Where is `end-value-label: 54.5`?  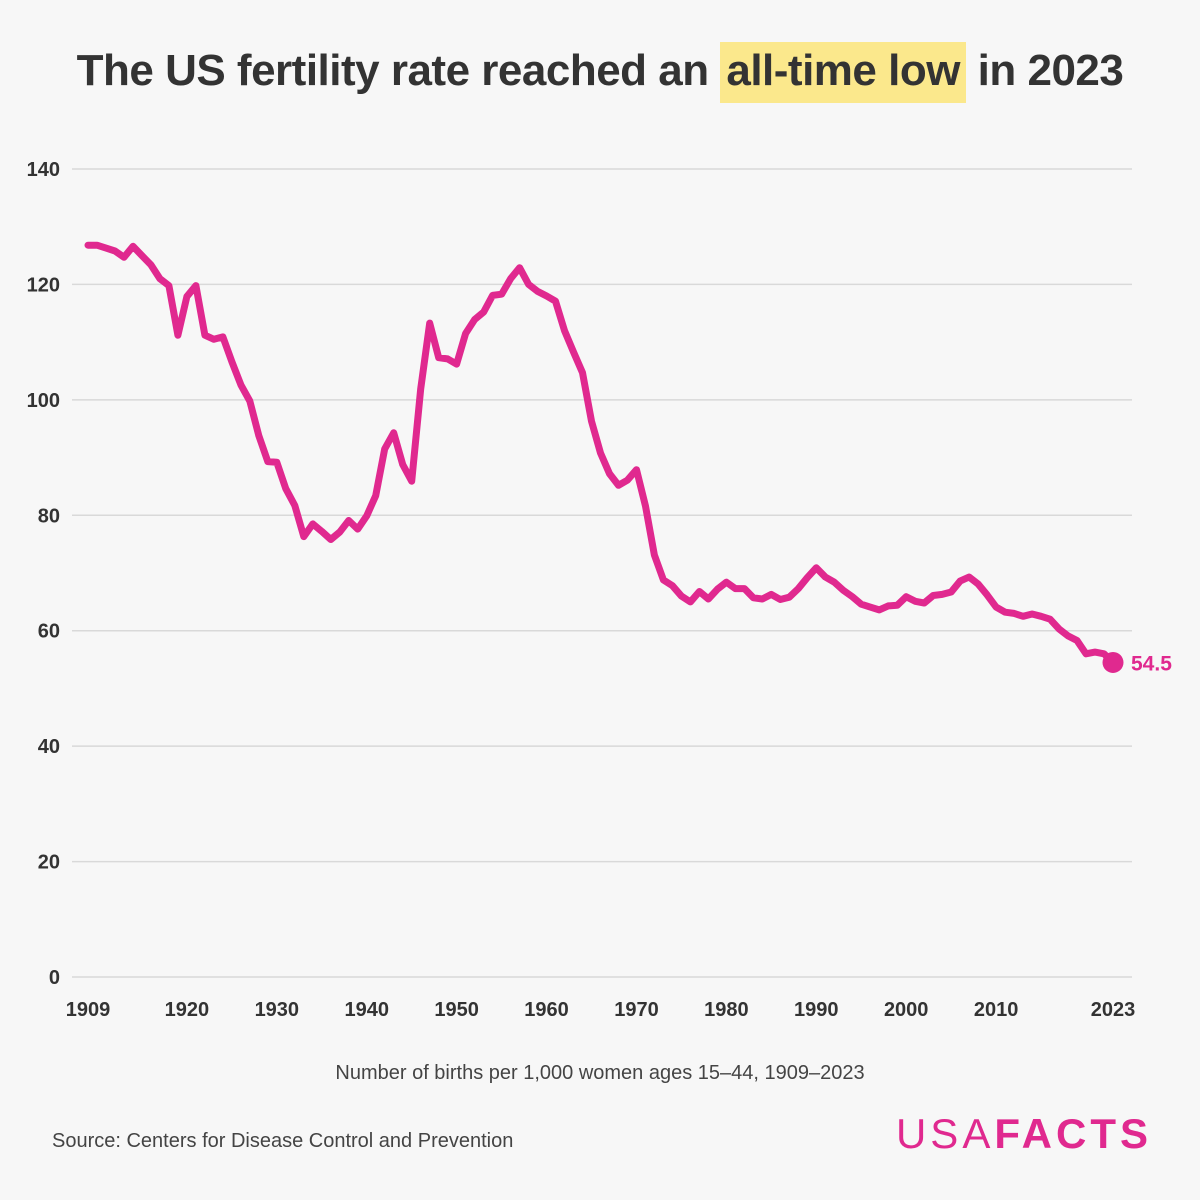 end-value-label: 54.5 is located at coordinates (1151, 663).